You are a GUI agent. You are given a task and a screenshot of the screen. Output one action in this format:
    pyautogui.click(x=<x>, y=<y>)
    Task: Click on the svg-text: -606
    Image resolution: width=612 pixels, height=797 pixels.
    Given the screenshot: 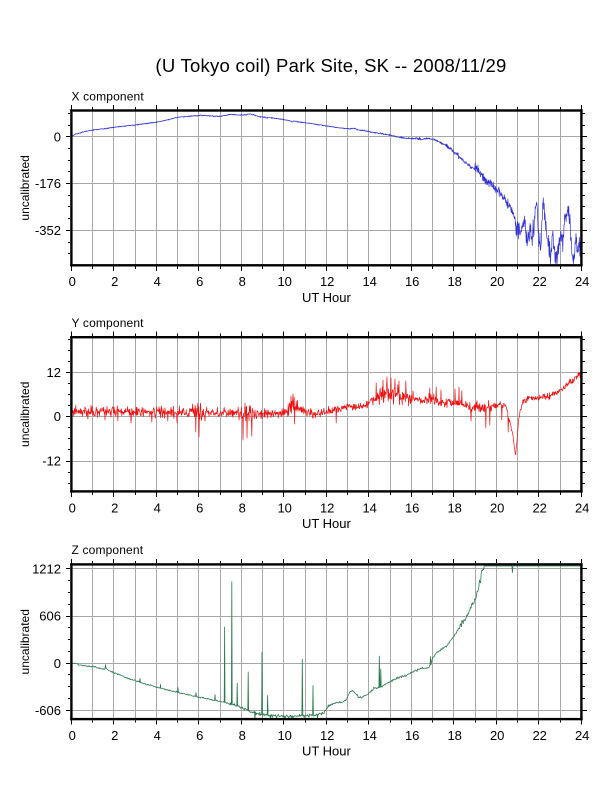 What is the action you would take?
    pyautogui.click(x=48, y=710)
    